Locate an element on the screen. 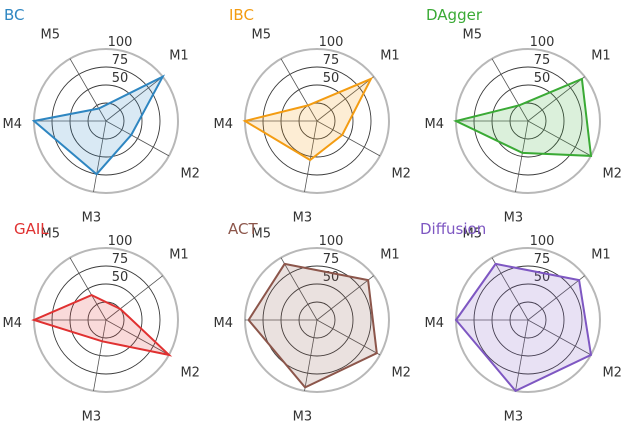 The width and height of the screenshot is (641, 426). series-polygon-ibc is located at coordinates (308, 119).